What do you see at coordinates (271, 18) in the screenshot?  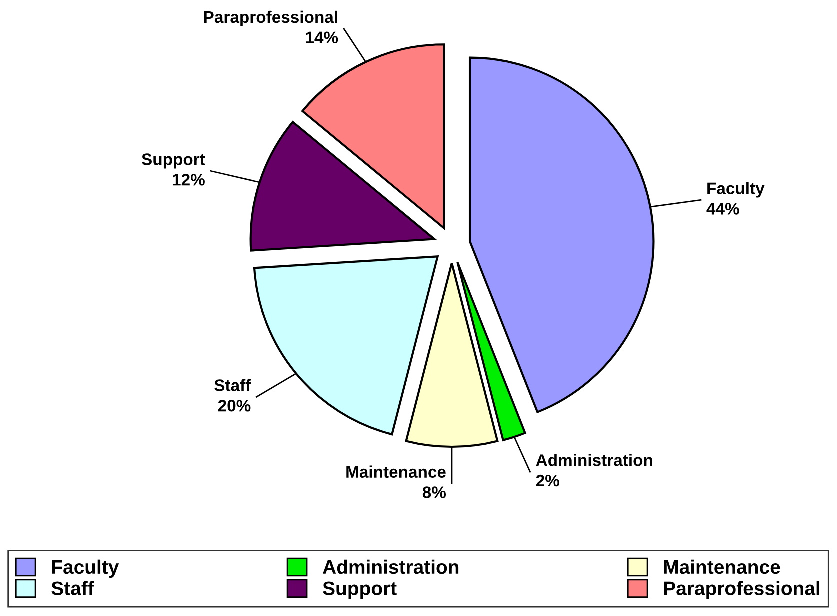 I see `slice-label: Paraprofessional` at bounding box center [271, 18].